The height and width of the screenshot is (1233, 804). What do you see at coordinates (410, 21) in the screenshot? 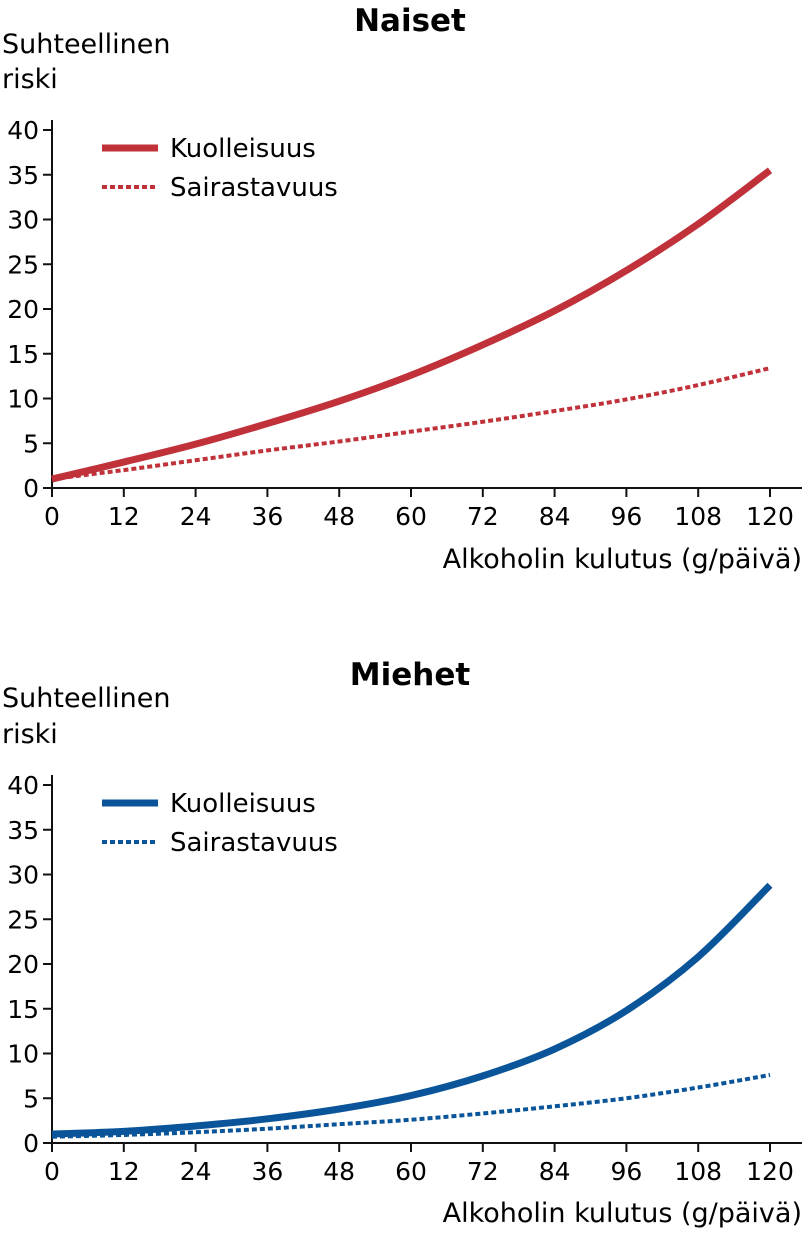
I see `chart-title: Naiset` at bounding box center [410, 21].